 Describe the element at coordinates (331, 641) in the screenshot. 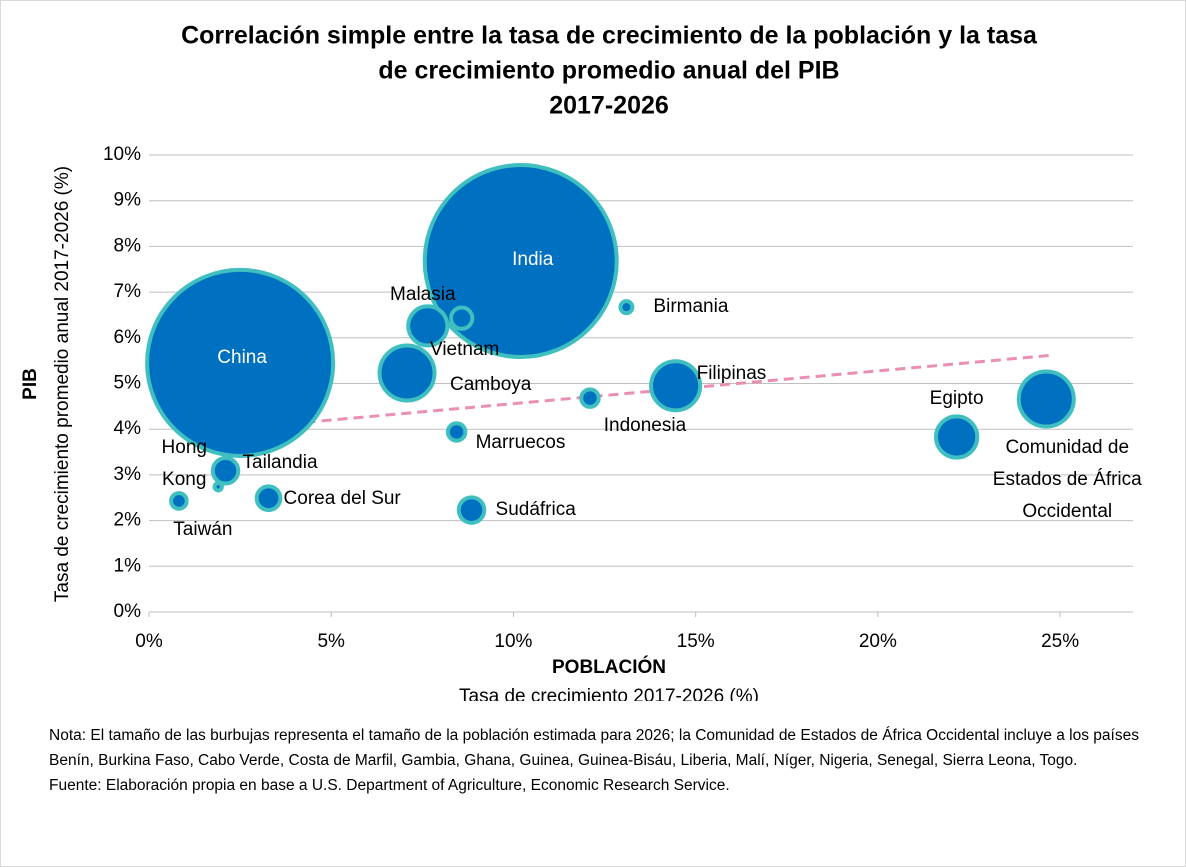

I see `x-tick-label: 5%` at that location.